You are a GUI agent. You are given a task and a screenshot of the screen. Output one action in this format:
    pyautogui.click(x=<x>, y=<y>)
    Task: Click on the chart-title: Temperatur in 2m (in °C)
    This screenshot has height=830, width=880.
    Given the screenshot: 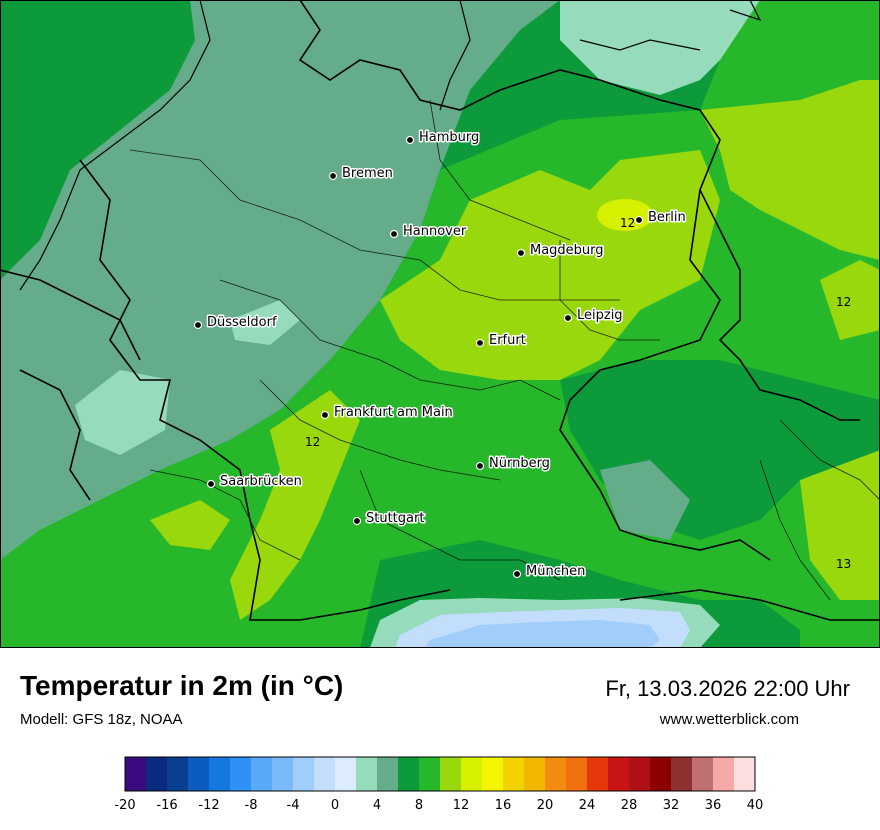 What is the action you would take?
    pyautogui.click(x=182, y=685)
    